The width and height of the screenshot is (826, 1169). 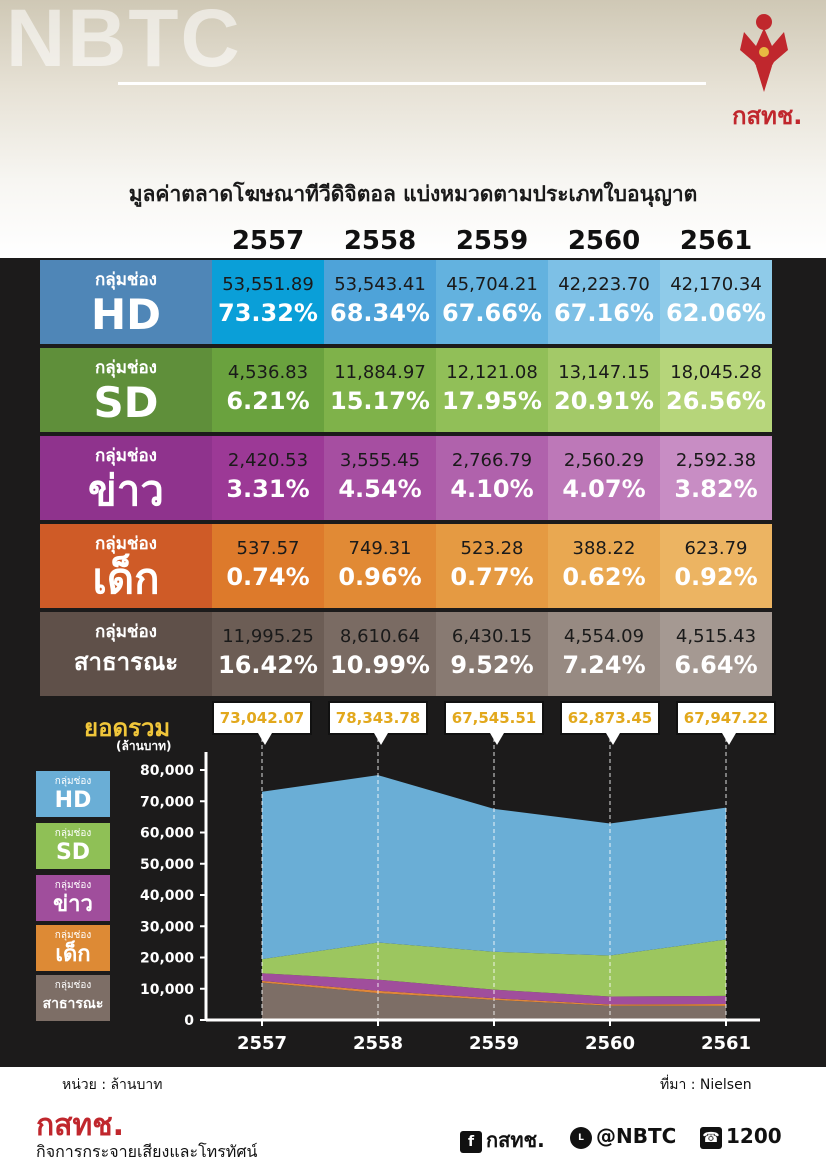 I want to click on line-link: L @NBTC, so click(x=623, y=1136).